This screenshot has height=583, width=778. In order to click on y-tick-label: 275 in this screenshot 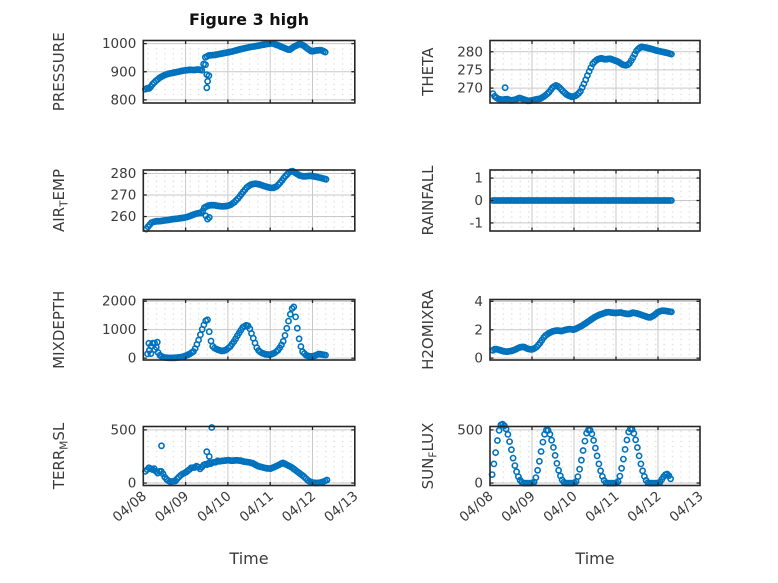, I will do `click(470, 70)`.